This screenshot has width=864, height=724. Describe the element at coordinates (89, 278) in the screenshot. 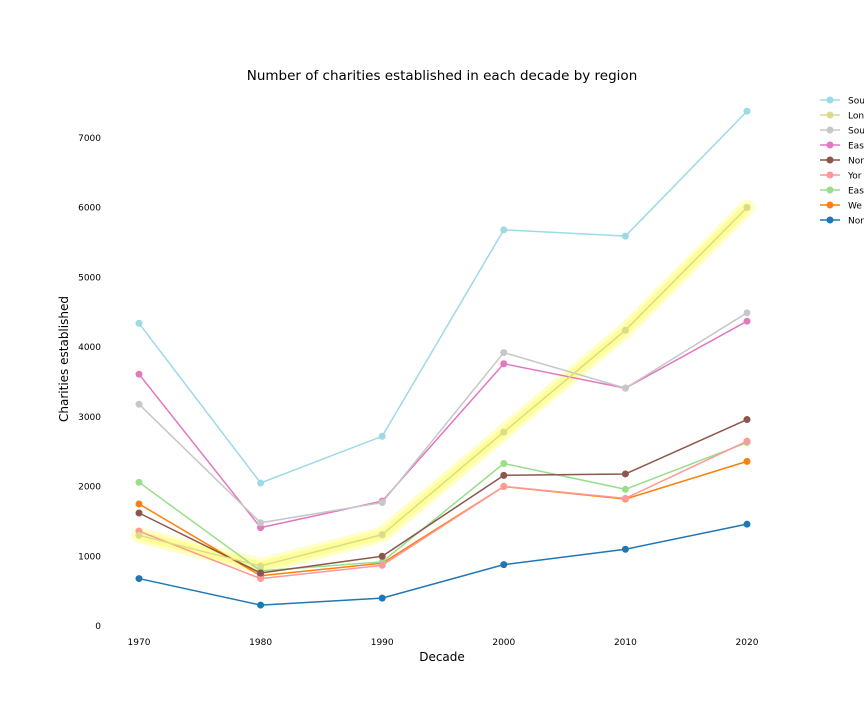

I see `y-tick-label: 5000` at that location.